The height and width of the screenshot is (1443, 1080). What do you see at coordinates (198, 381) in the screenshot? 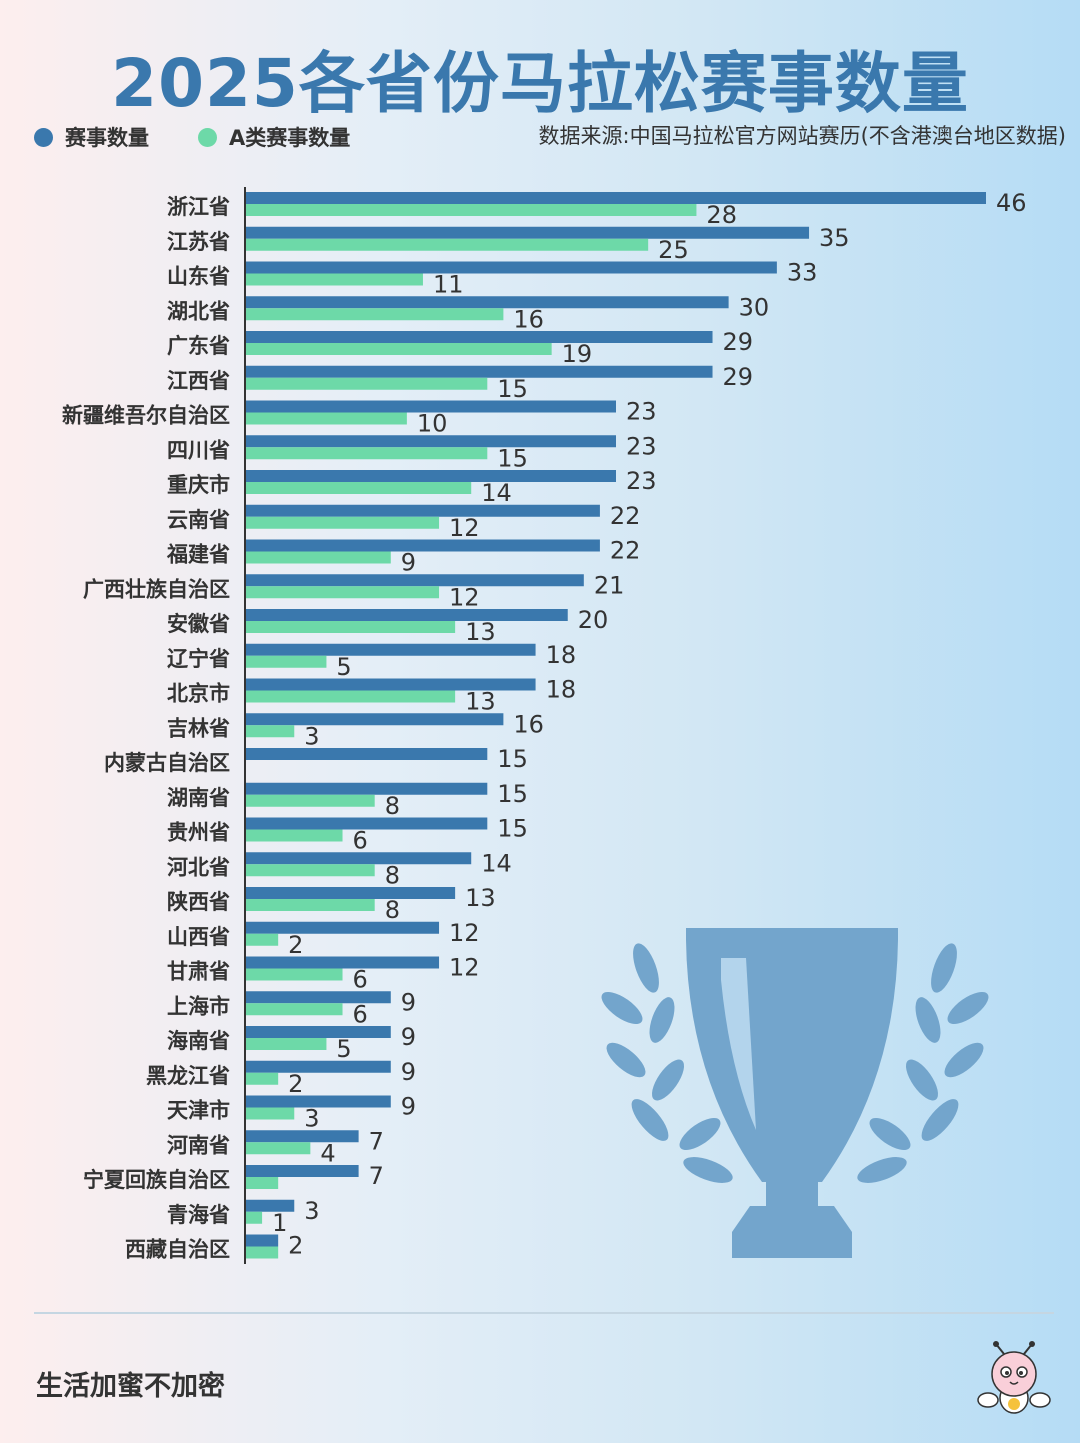
I see `category-label: 江西省` at bounding box center [198, 381].